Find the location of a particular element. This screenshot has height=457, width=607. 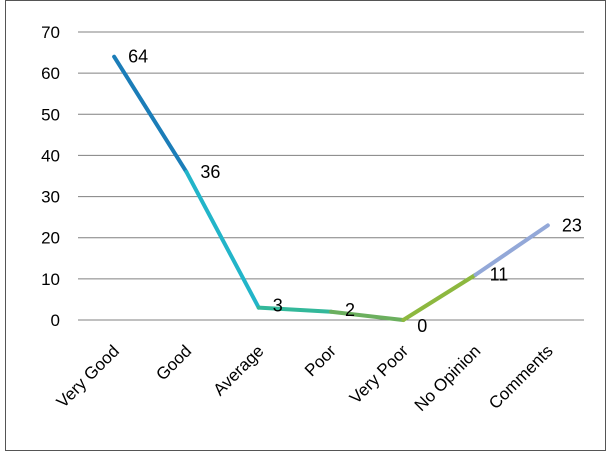

data-label: 2 is located at coordinates (350, 310).